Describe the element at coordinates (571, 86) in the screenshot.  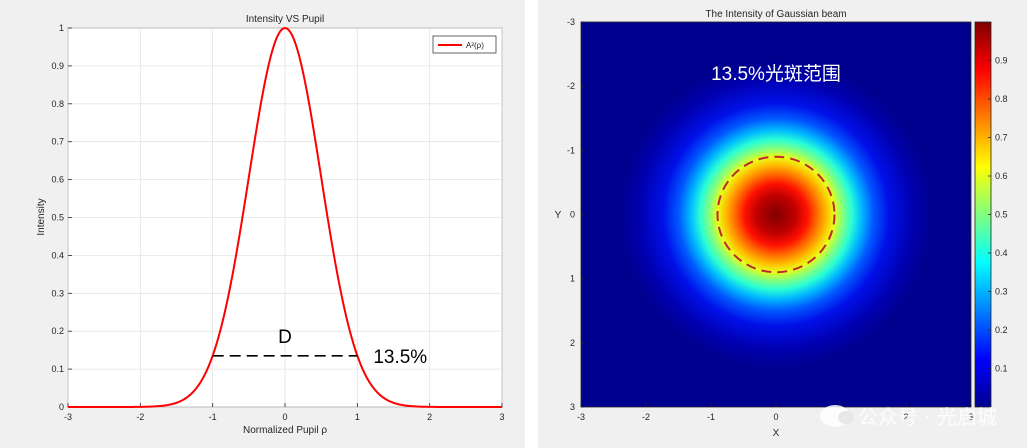
I see `y-tick-label: -2` at that location.